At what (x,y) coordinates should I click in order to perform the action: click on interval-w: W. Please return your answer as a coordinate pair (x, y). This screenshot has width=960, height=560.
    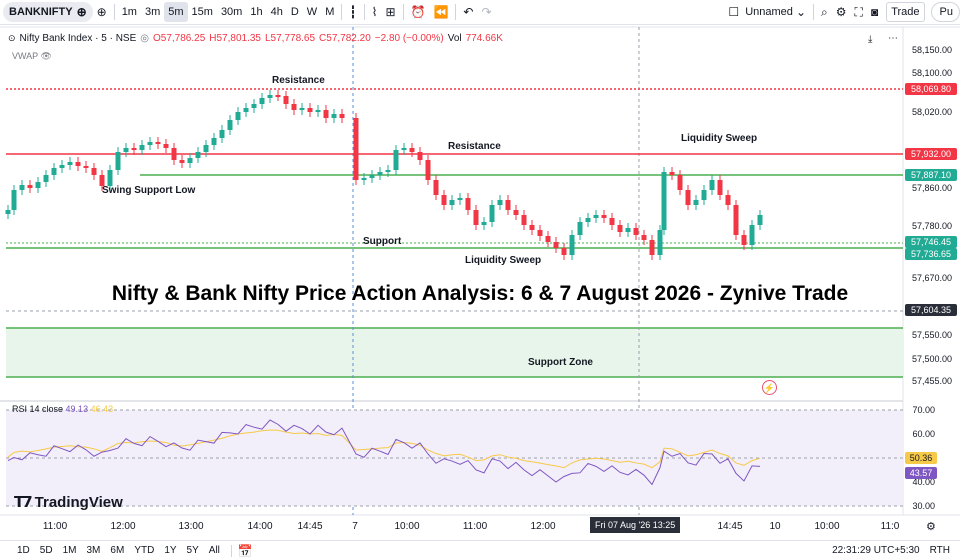
    Looking at the image, I should click on (312, 12).